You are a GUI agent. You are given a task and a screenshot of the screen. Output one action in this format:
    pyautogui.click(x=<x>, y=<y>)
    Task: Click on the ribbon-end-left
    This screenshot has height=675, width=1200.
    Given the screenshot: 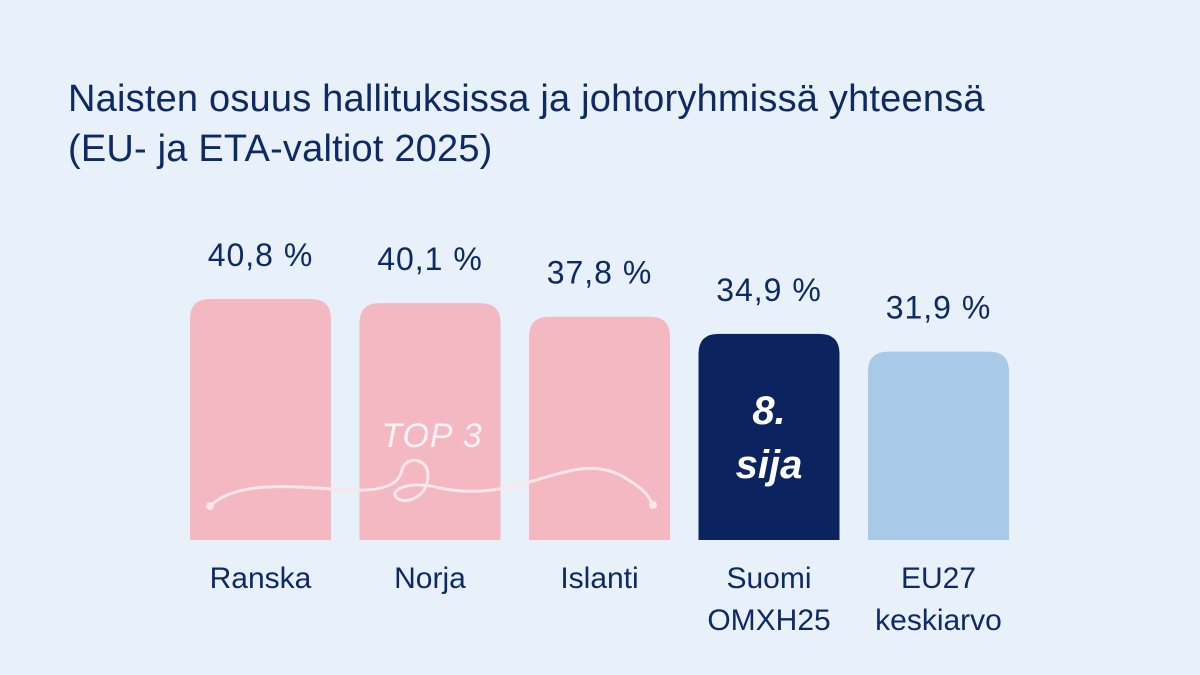 What is the action you would take?
    pyautogui.click(x=210, y=506)
    